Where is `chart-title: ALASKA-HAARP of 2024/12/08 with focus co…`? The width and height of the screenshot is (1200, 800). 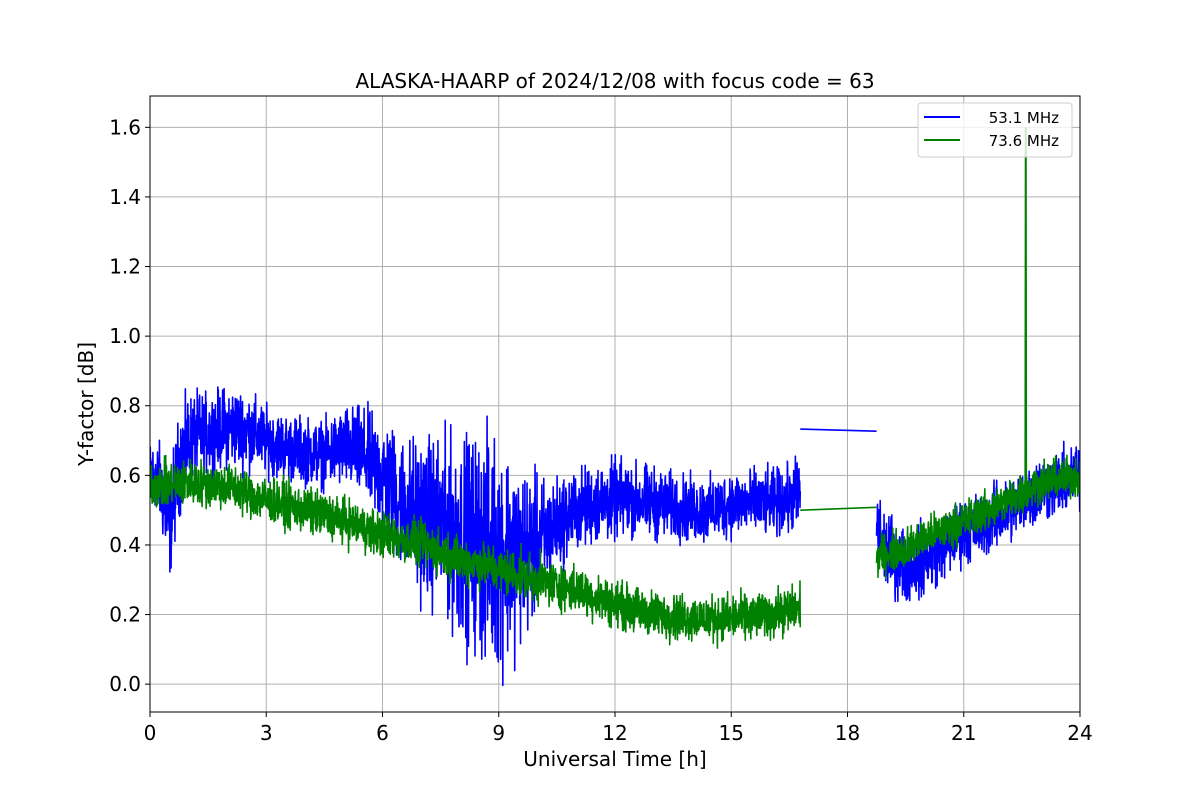 chart-title: ALASKA-HAARP of 2024/12/08 with focus co… is located at coordinates (614, 81).